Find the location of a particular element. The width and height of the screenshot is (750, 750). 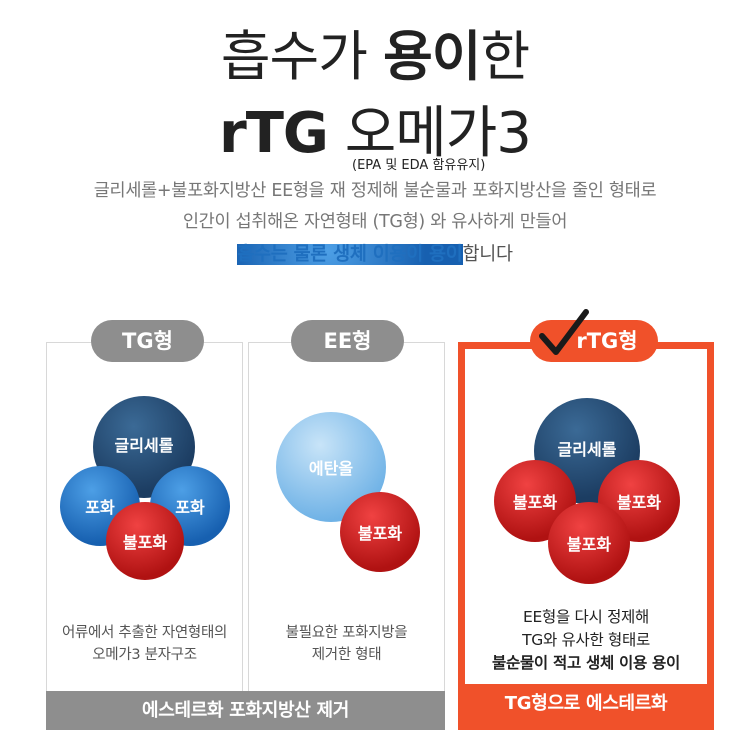

tag-rtg-label: rTG형 is located at coordinates (607, 341).